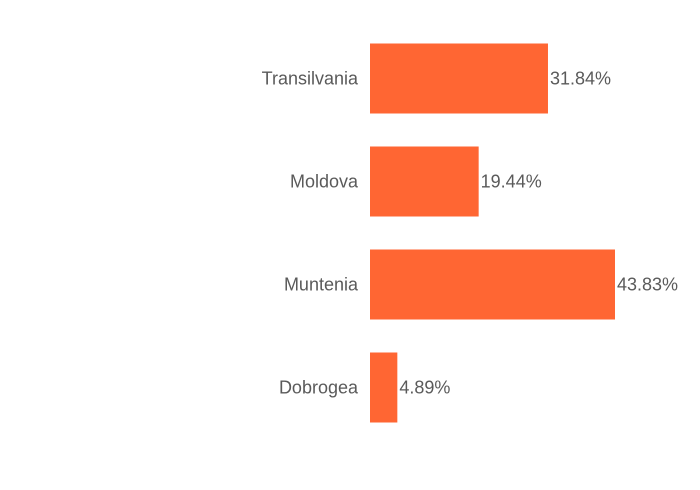  I want to click on bar-muntenia, so click(492, 284).